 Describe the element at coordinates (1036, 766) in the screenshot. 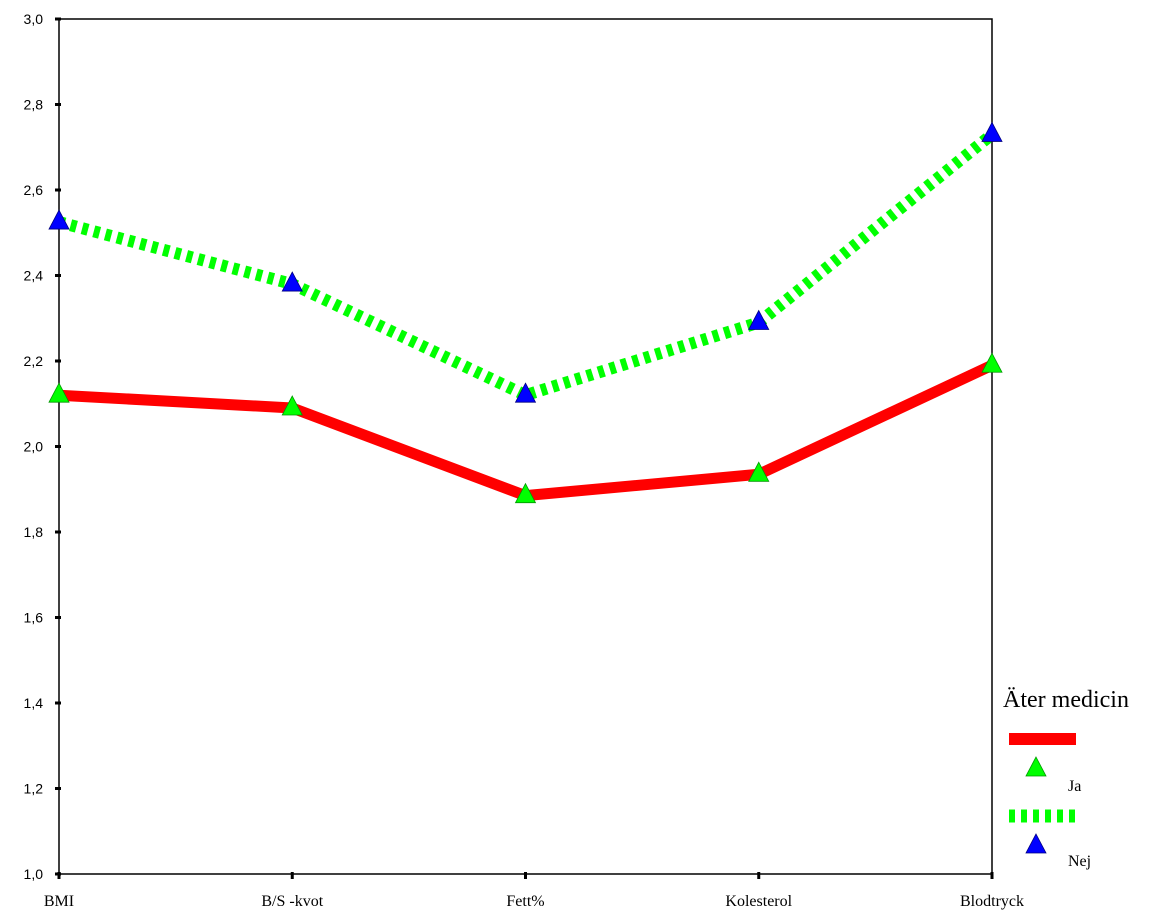

I see `legend-marker-ja` at that location.